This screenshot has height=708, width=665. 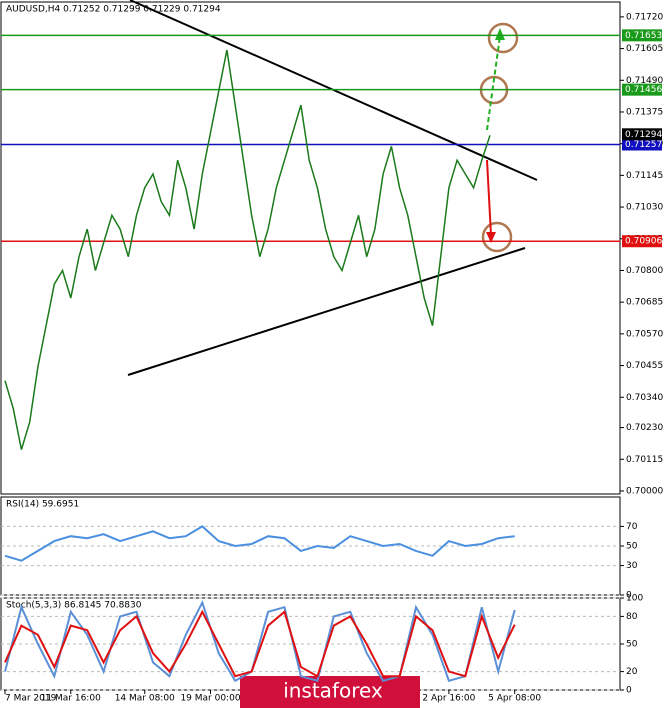 I want to click on y-tick-label: 100, so click(x=634, y=599).